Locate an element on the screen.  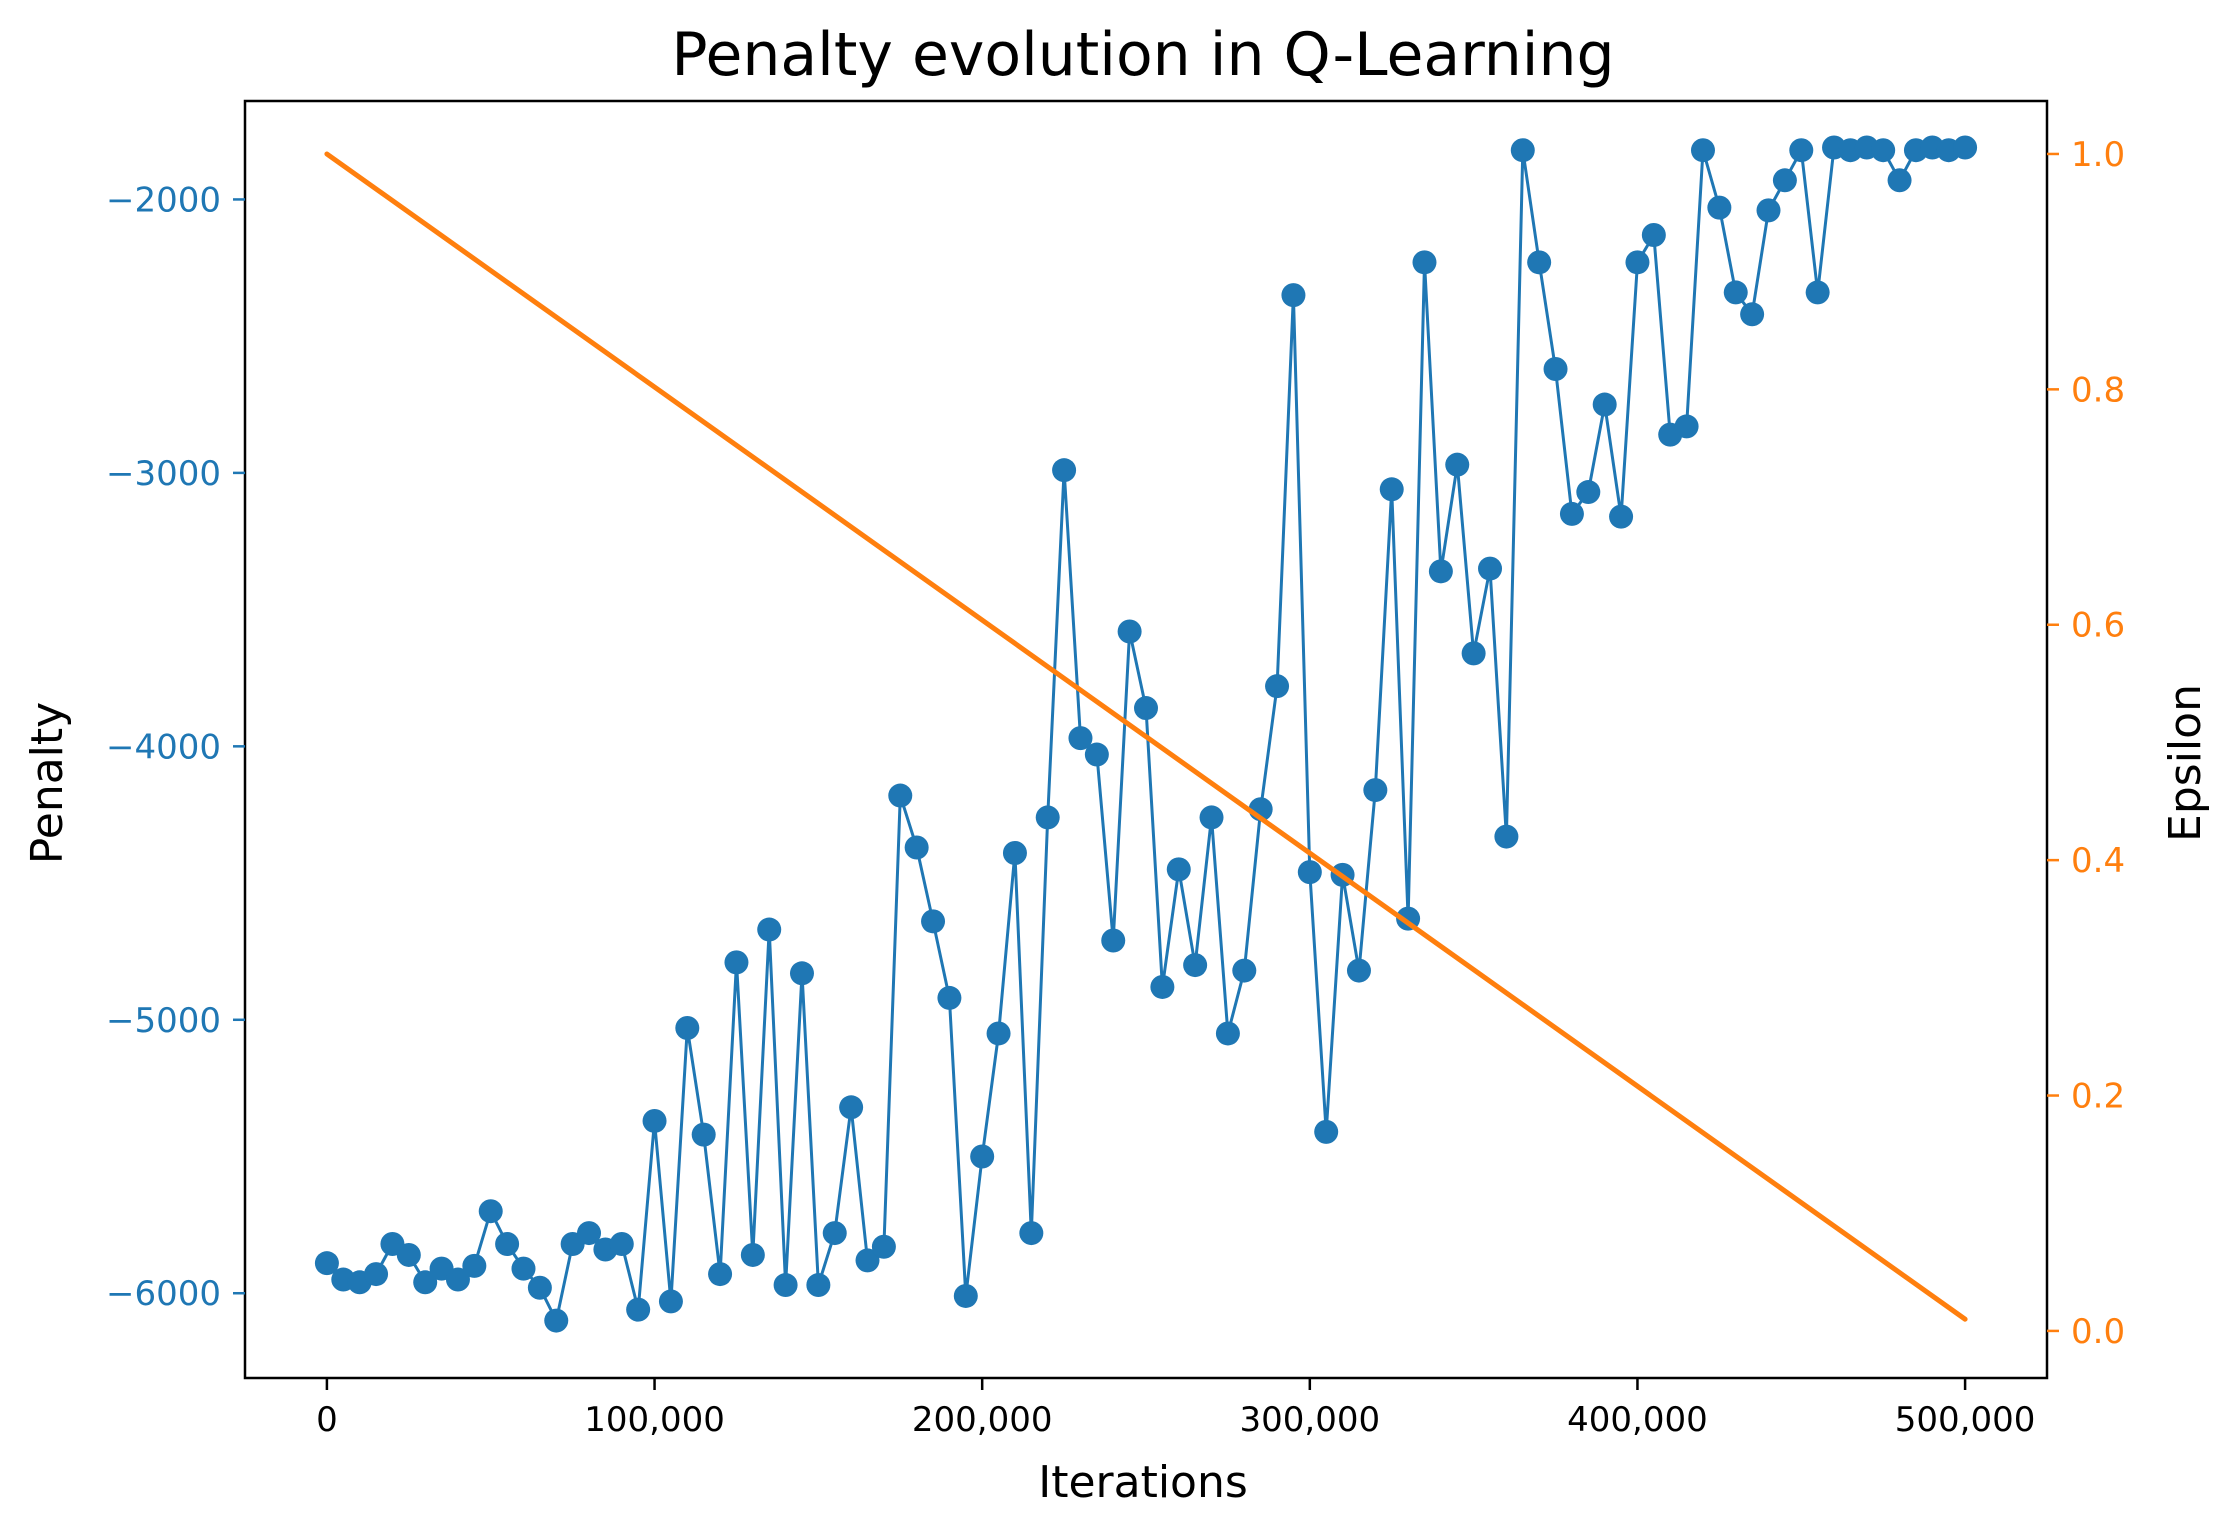
y2-tick-label: 1.0 is located at coordinates (2098, 155).